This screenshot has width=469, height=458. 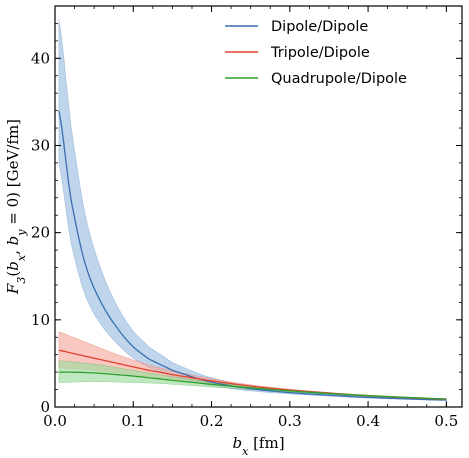 I want to click on x-tick-label: 0.5, so click(x=446, y=421).